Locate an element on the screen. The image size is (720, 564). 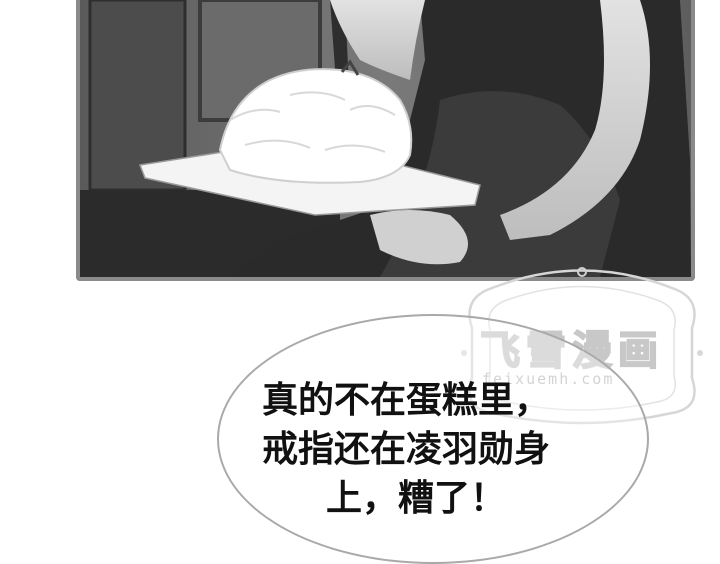
speech-line-2: 戒指还在凌羽勋身 is located at coordinates (406, 449).